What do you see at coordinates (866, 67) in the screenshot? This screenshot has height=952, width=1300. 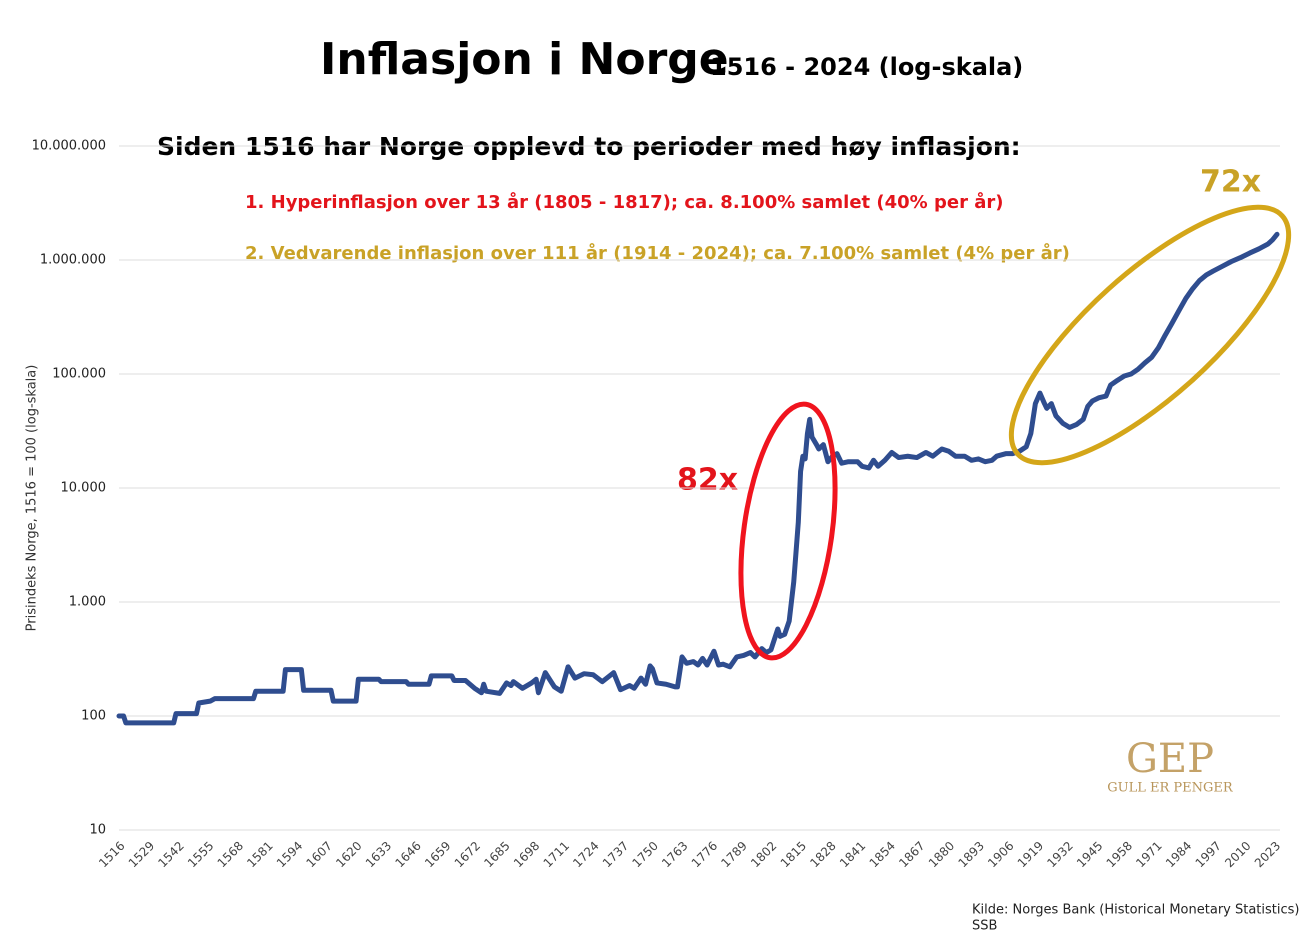 I see `chart-subtitle: 1516 - 2024 (log-skala)` at bounding box center [866, 67].